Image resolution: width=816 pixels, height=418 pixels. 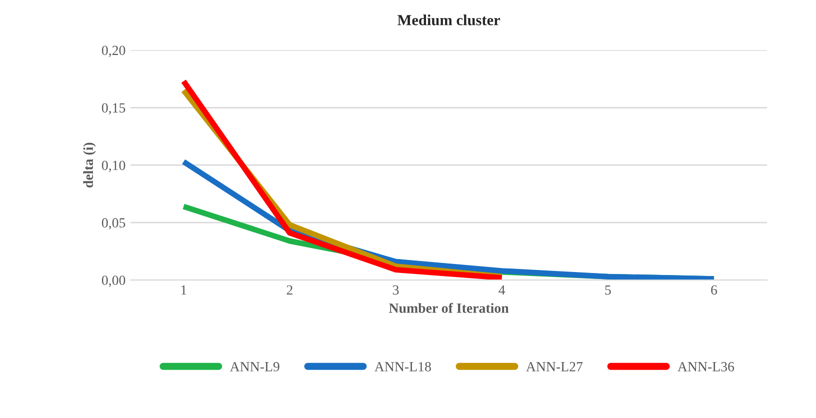 I want to click on x-tick-label: 4, so click(x=502, y=290).